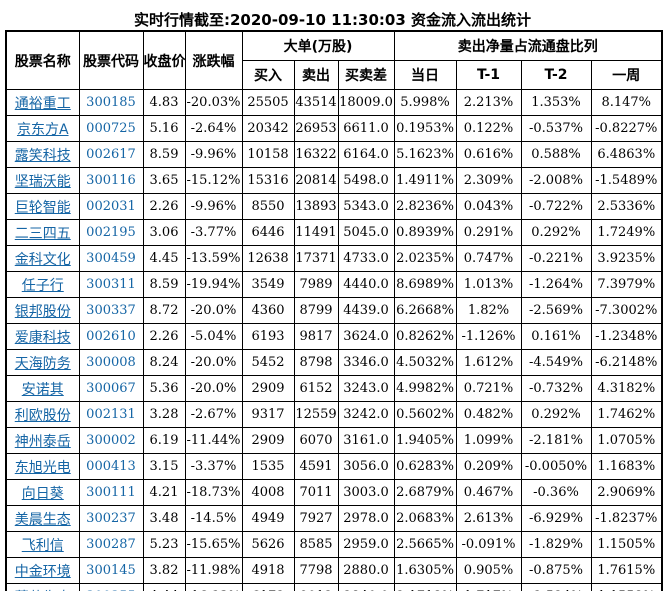 This screenshot has height=591, width=665. What do you see at coordinates (425, 492) in the screenshot?
I see `ratio-day: 2.6879%` at bounding box center [425, 492].